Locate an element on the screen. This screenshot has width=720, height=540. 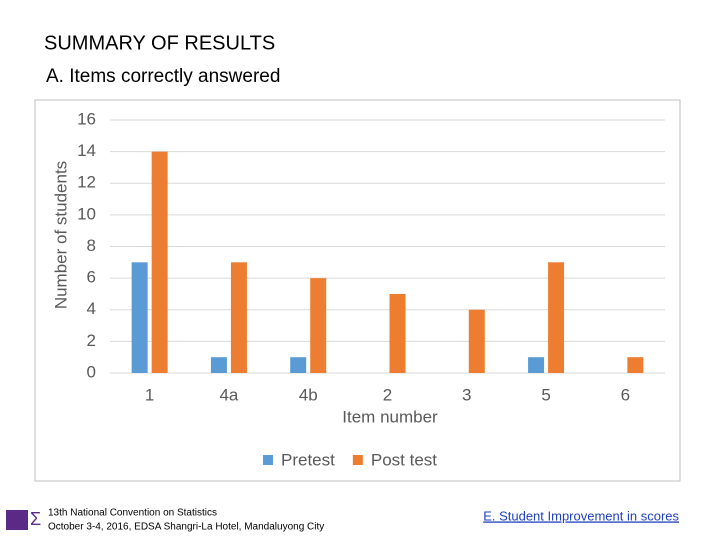
x-tick-label: 2 is located at coordinates (387, 394).